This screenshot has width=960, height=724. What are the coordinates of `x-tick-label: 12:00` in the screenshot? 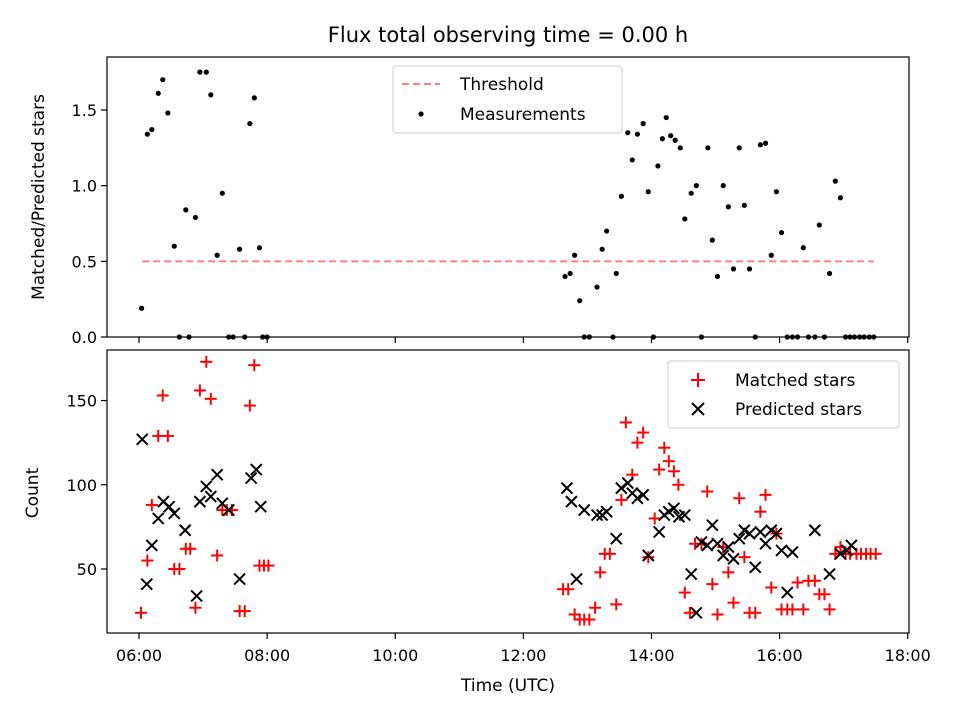 It's located at (523, 655).